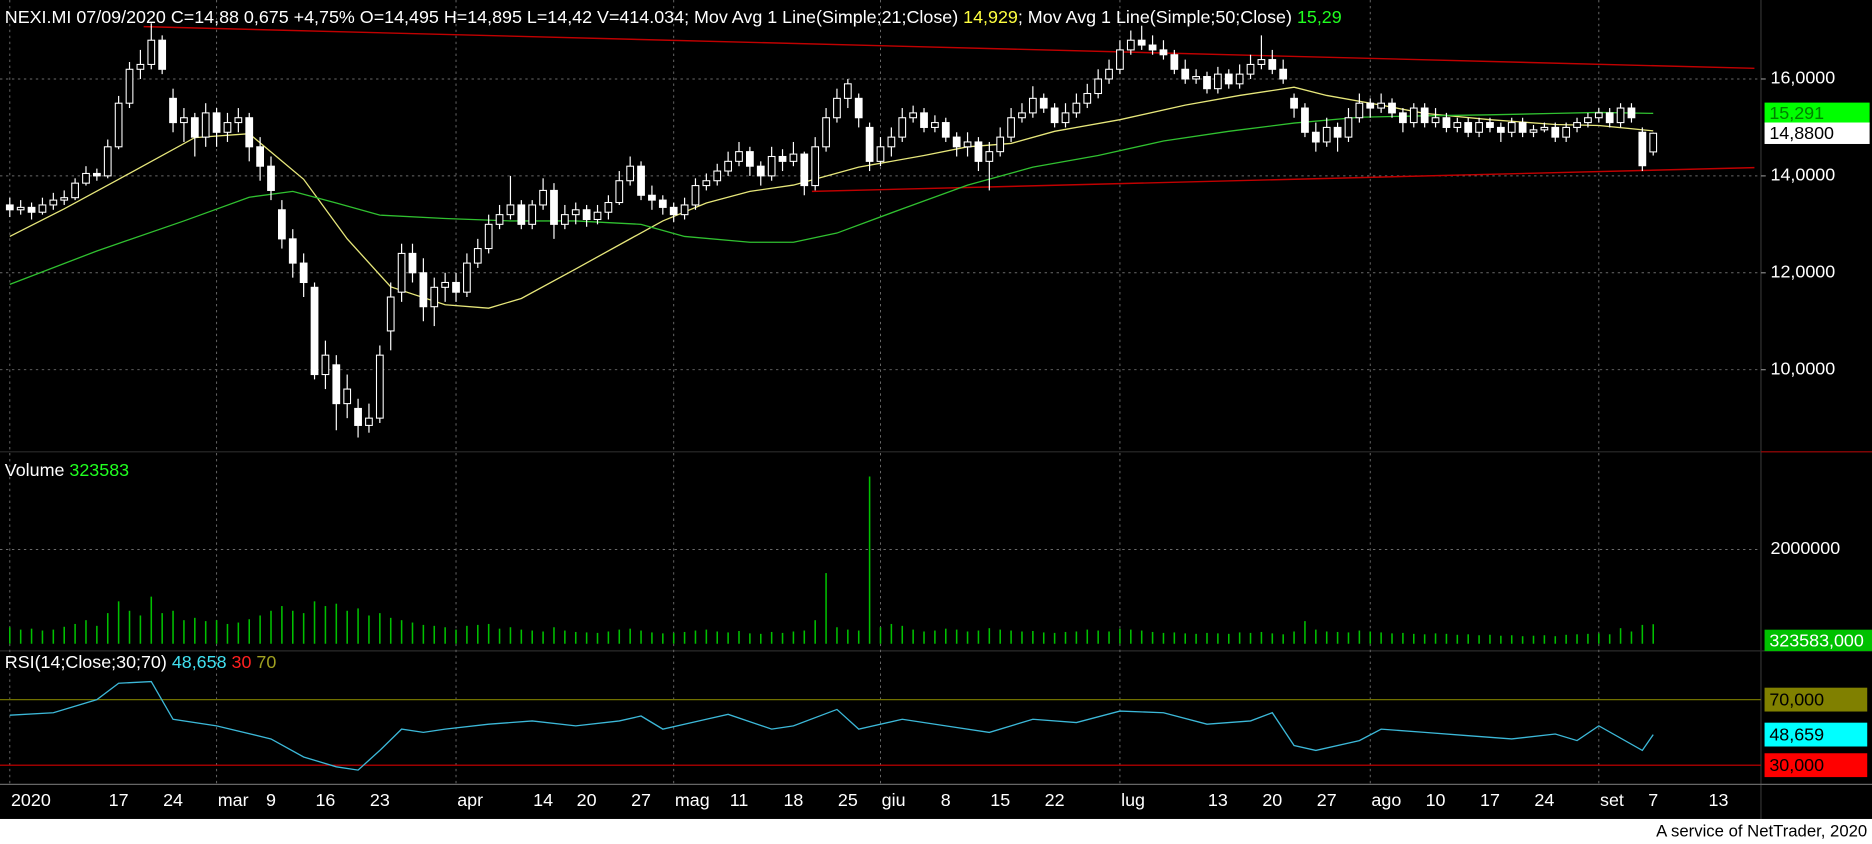 Image resolution: width=1872 pixels, height=844 pixels. Describe the element at coordinates (233, 800) in the screenshot. I see `x-tick-label: mar` at that location.